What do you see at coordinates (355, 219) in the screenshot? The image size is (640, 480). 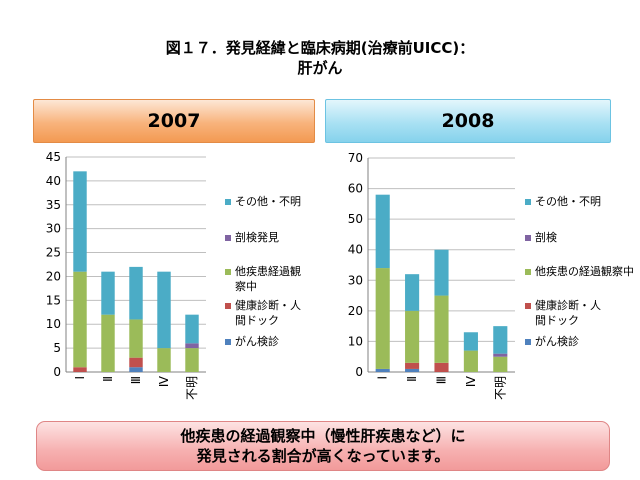 I see `y-tick-label: 50` at bounding box center [355, 219].